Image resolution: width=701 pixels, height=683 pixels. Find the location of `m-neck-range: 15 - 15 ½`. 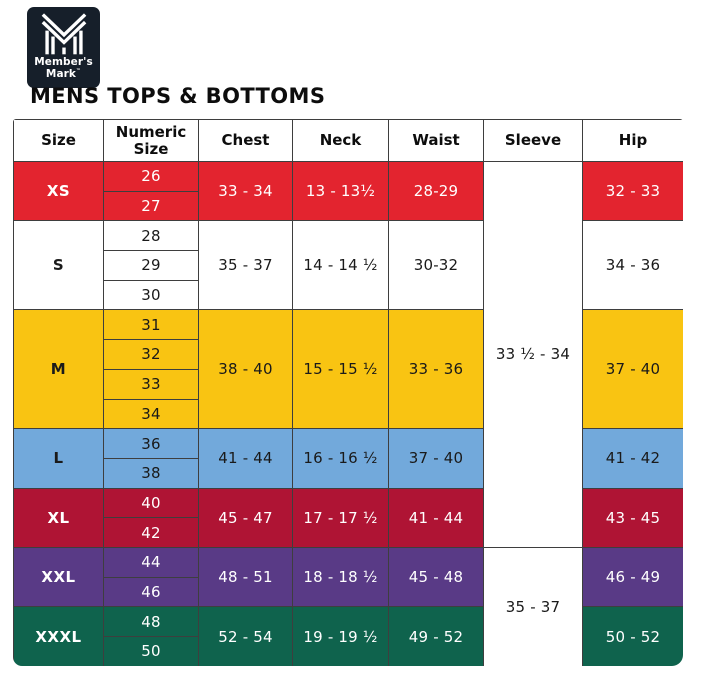

m-neck-range: 15 - 15 ½ is located at coordinates (340, 369).